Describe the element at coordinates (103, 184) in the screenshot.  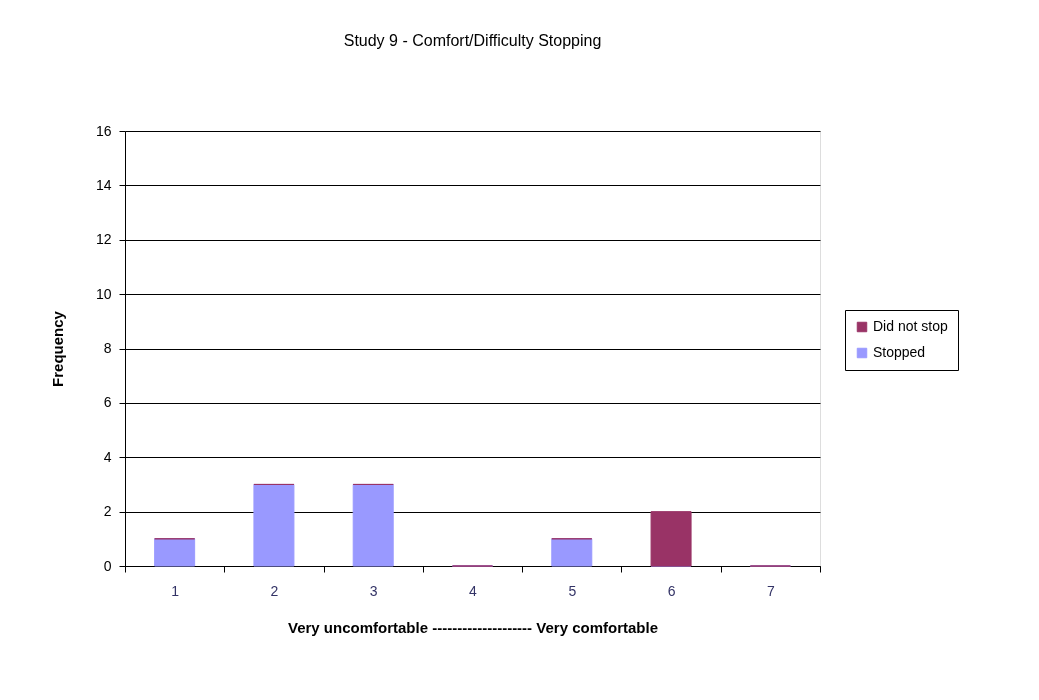
I see `y-tick-label: 14` at that location.